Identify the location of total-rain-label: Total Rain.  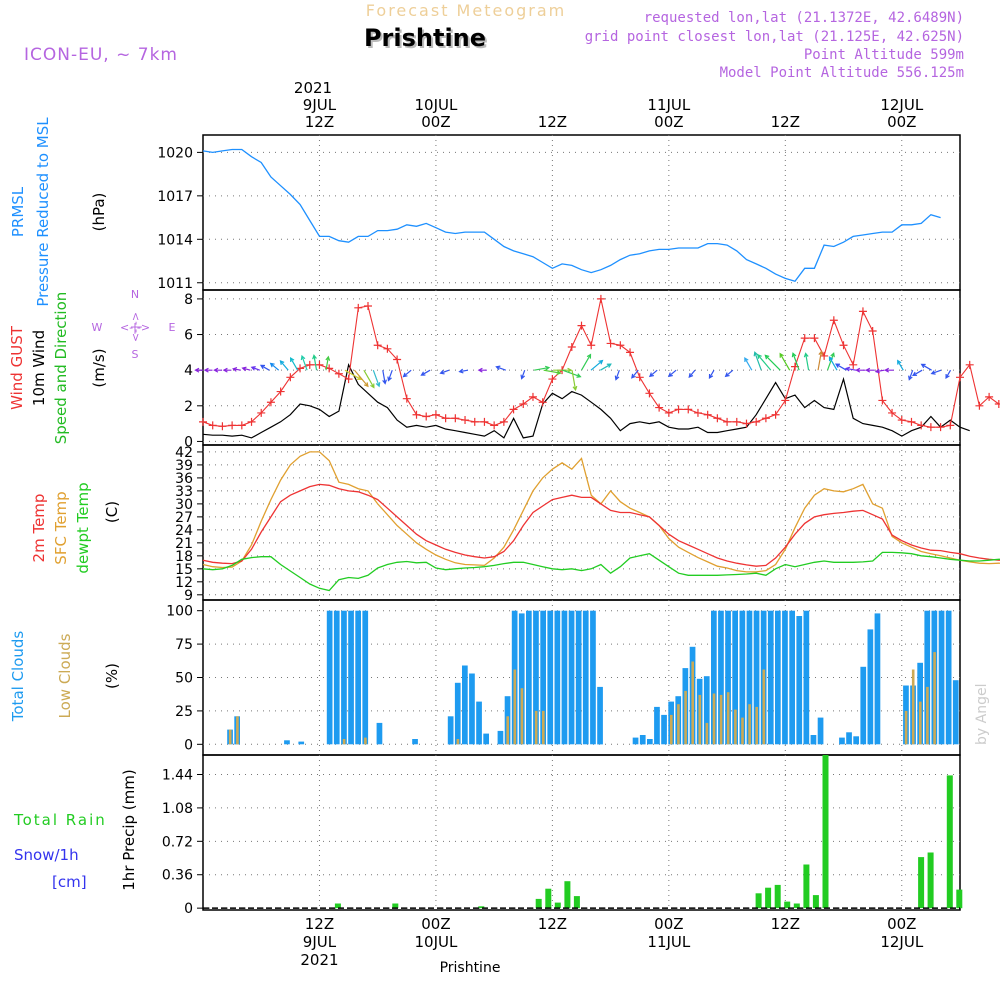
(60, 820).